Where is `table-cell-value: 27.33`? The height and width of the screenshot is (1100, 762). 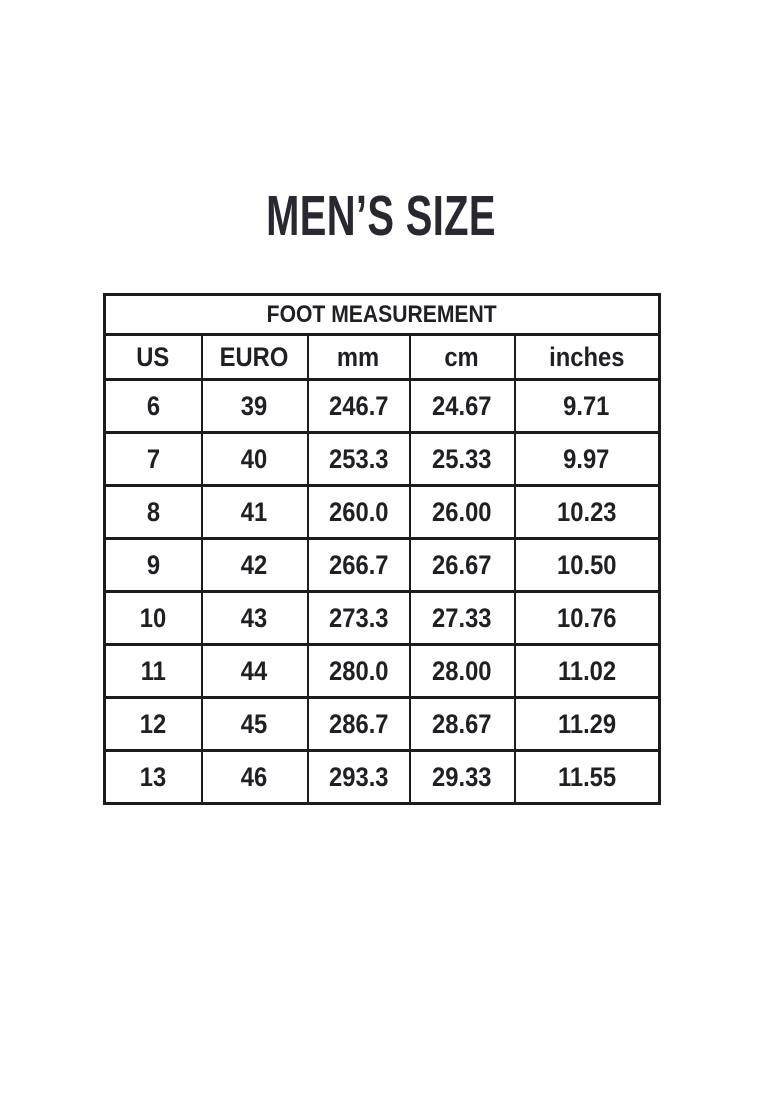
table-cell-value: 27.33 is located at coordinates (462, 617).